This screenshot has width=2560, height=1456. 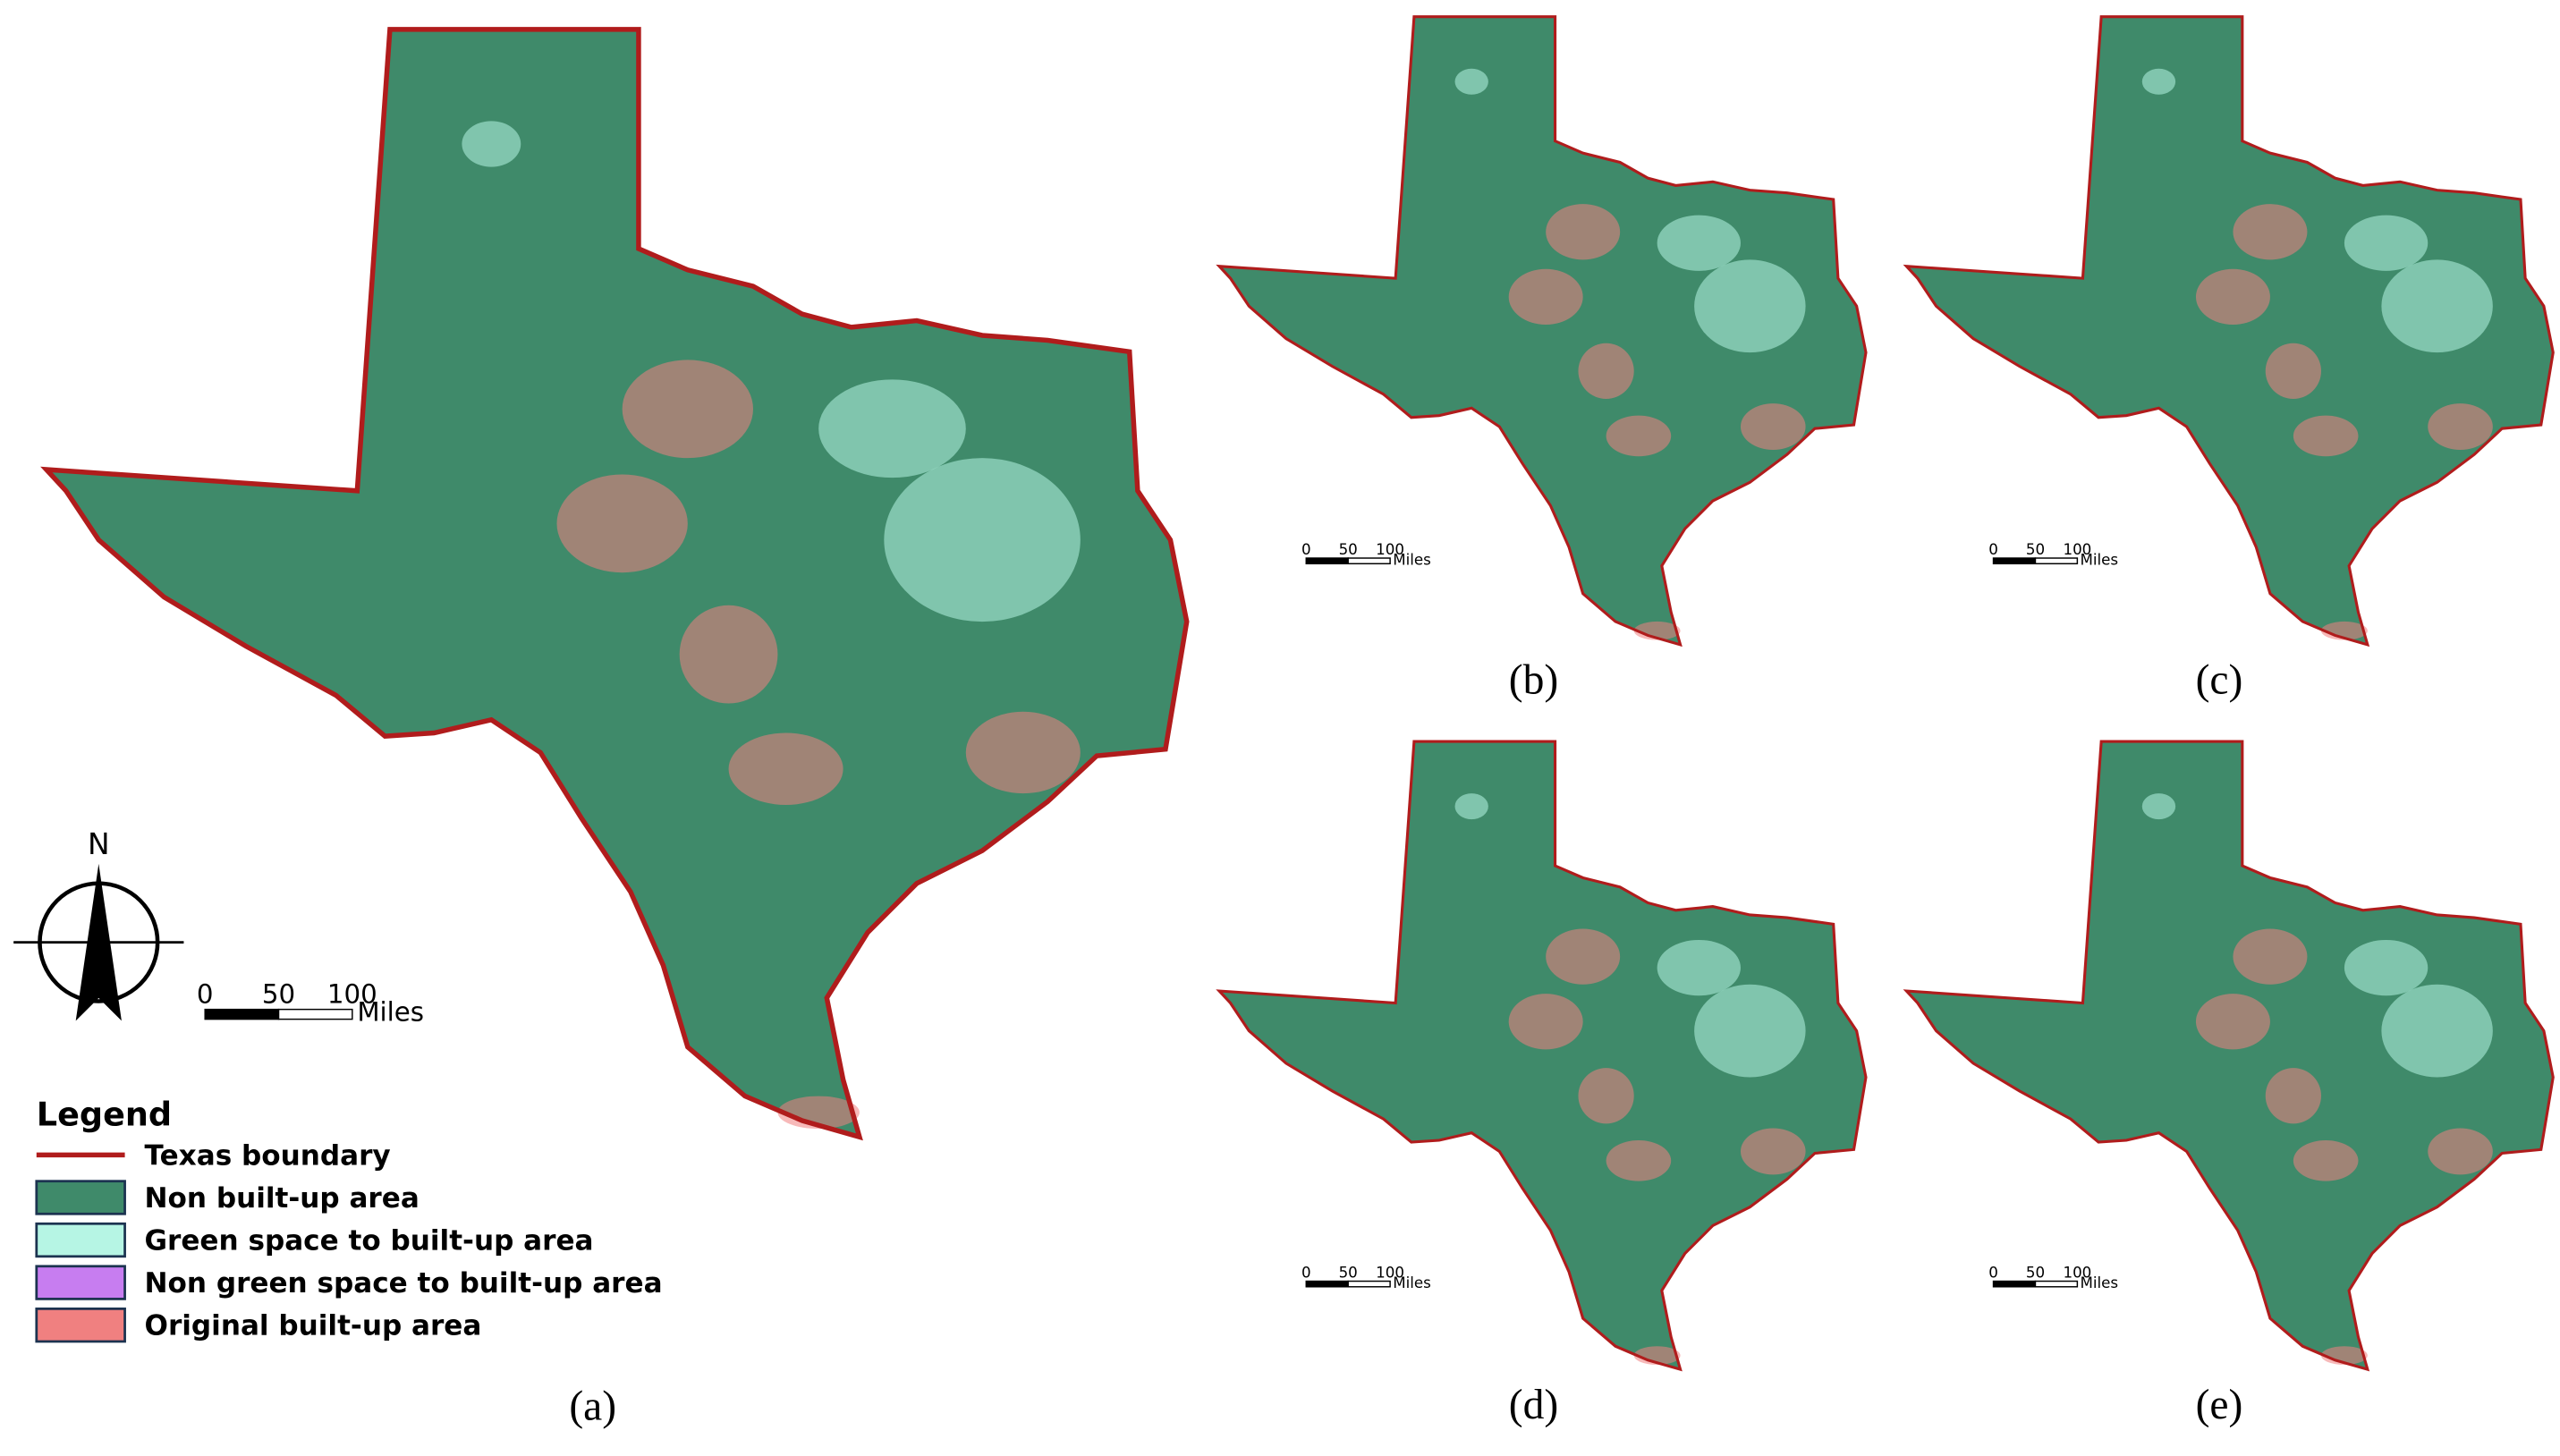 I want to click on north-label: N, so click(x=99, y=843).